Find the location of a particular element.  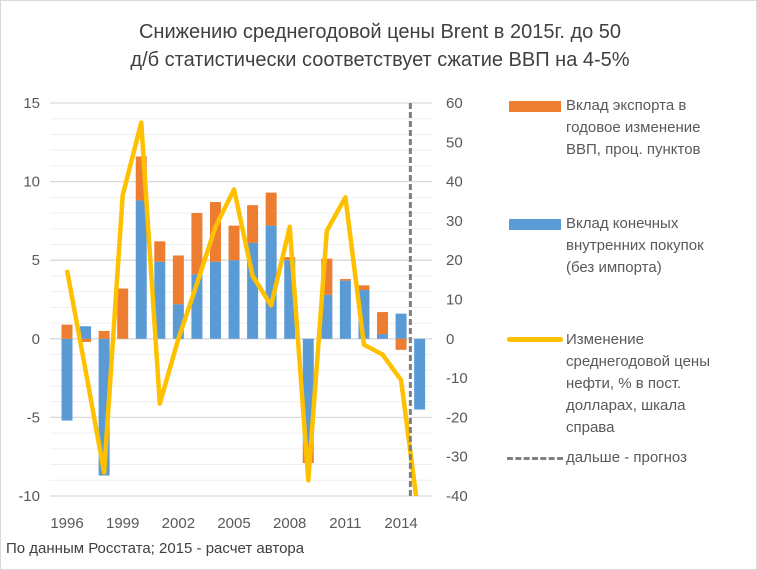

y-right-tick-label: -40 is located at coordinates (457, 496).